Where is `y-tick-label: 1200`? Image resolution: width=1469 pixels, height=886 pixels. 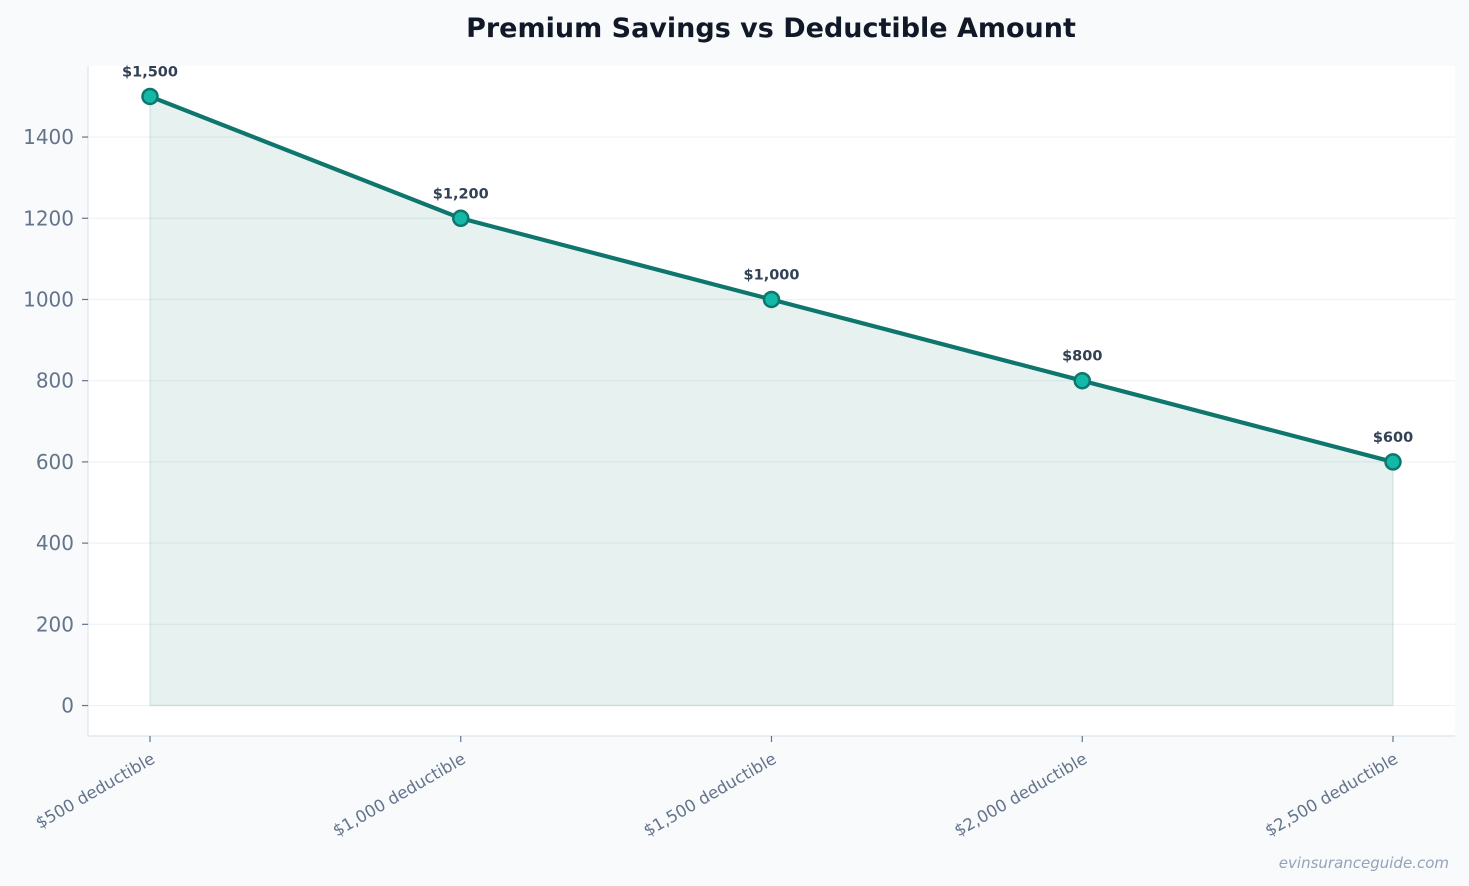
y-tick-label: 1200 is located at coordinates (48, 218).